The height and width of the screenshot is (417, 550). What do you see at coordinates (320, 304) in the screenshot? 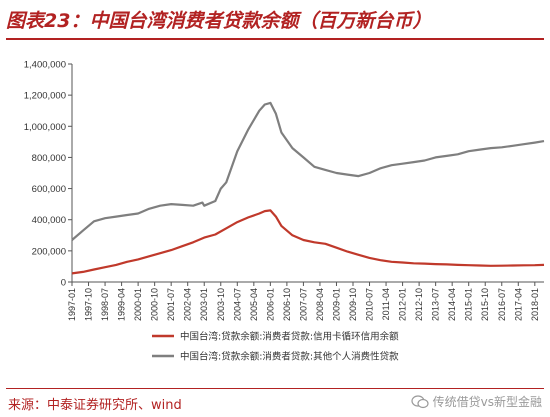
I see `x-tick-label: 2008-04` at bounding box center [320, 304].